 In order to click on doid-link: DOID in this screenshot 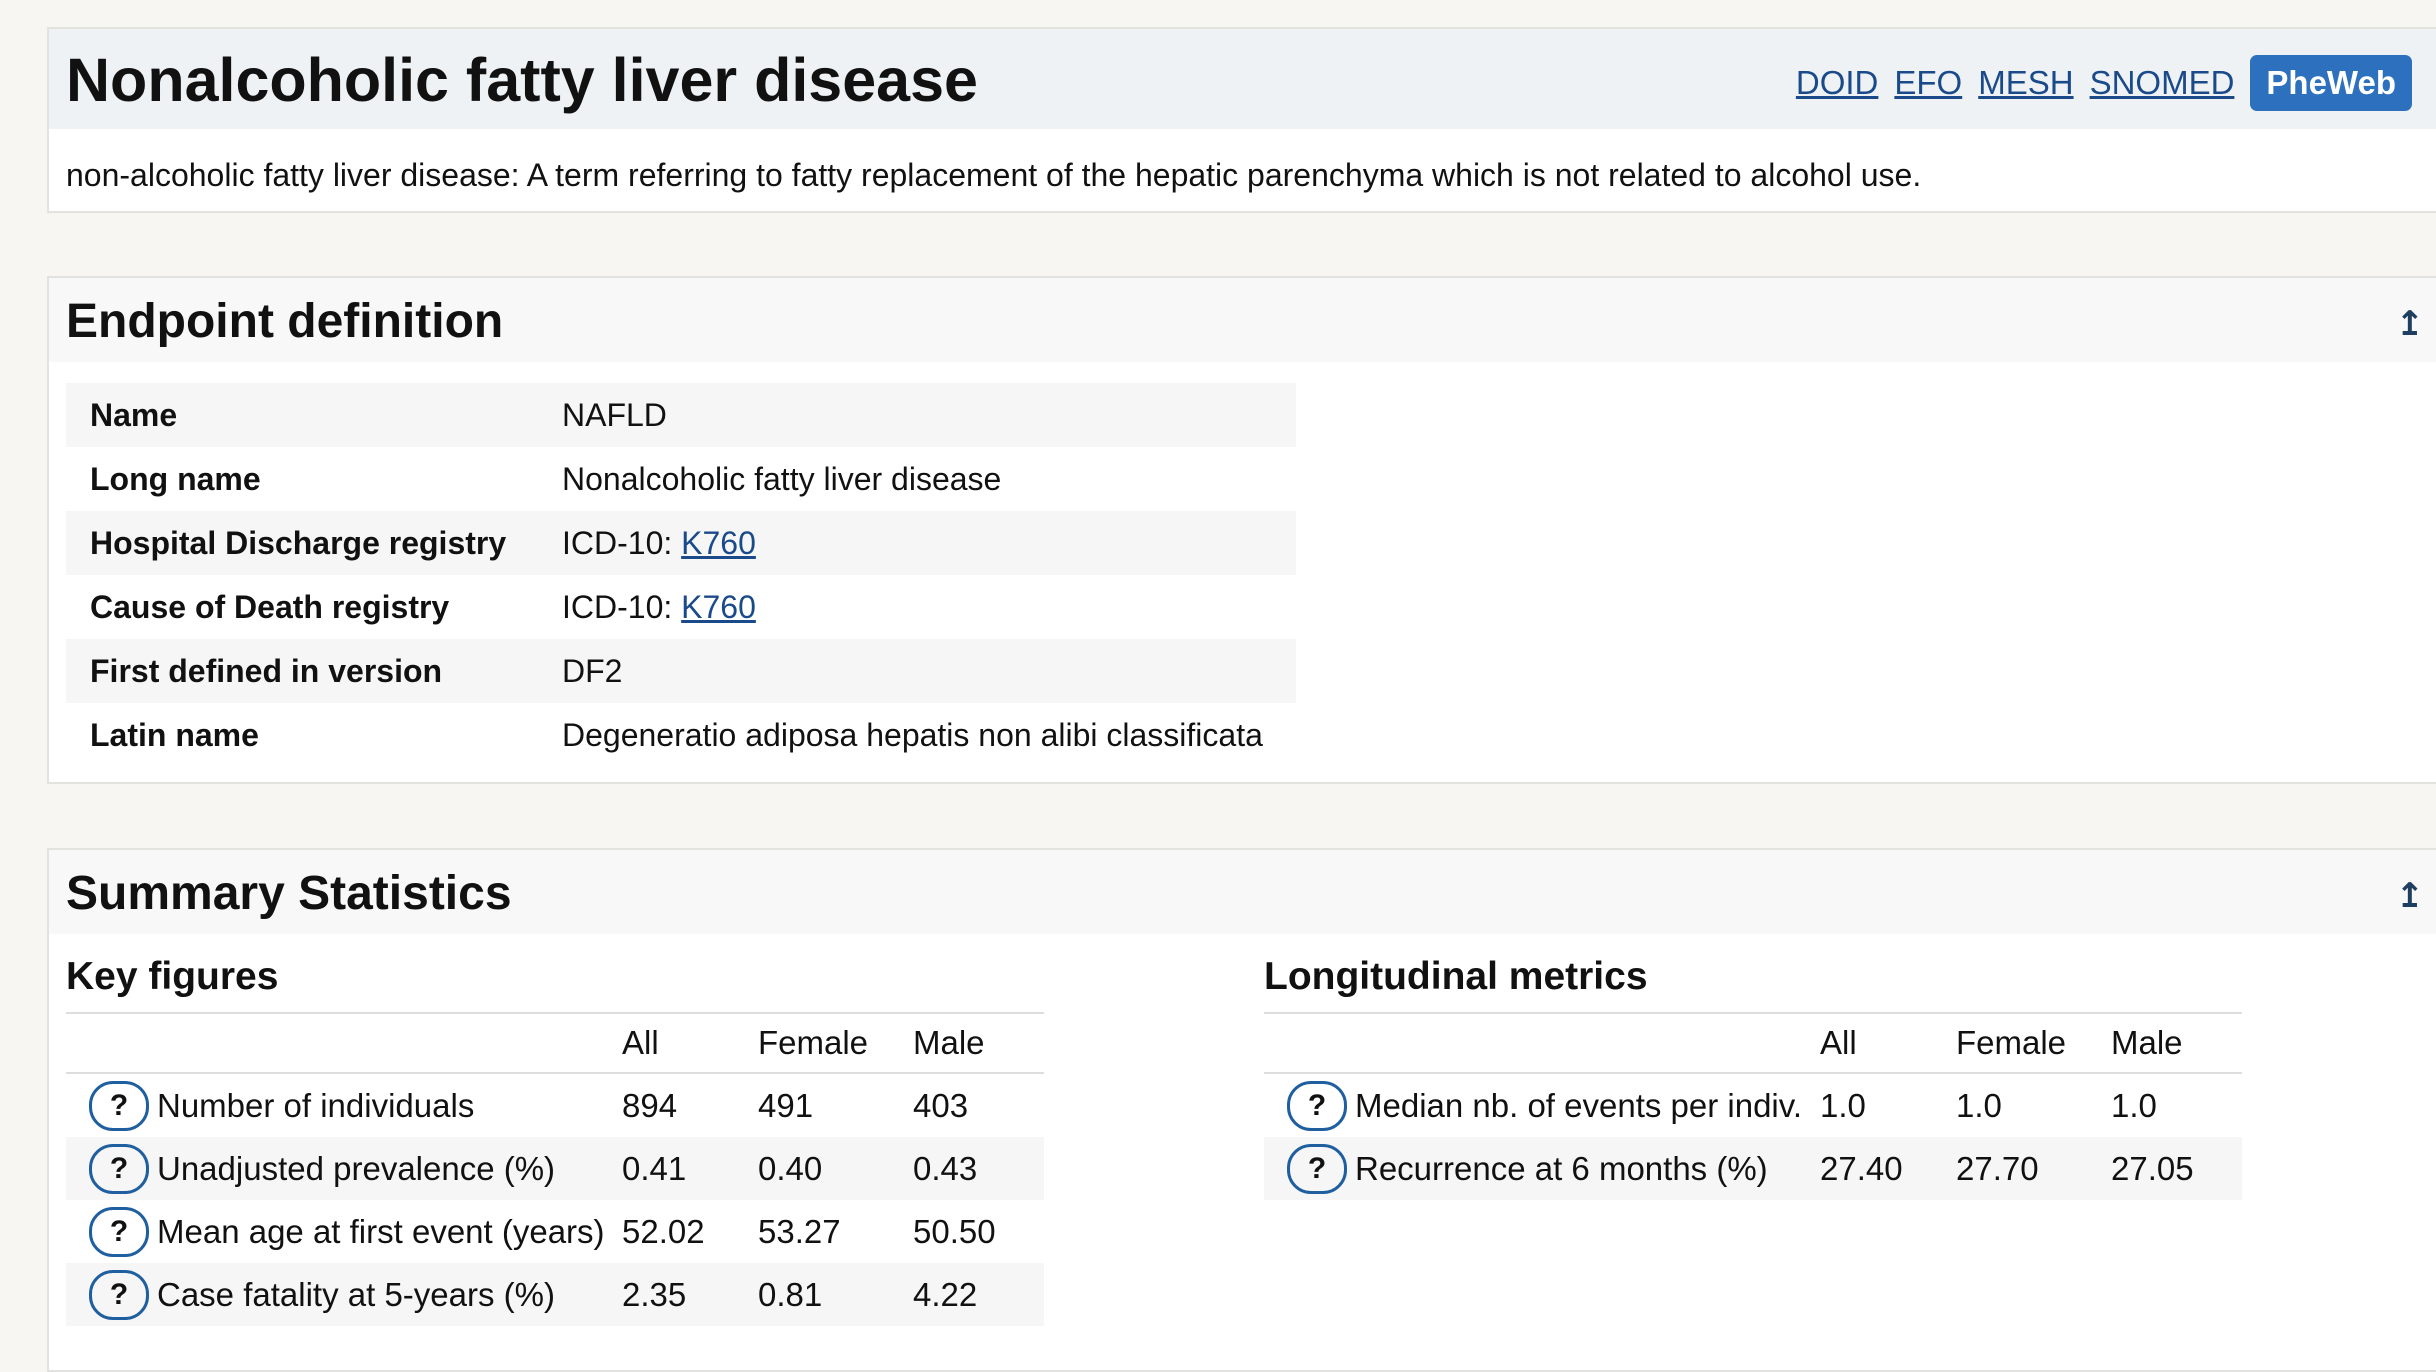, I will do `click(1837, 82)`.